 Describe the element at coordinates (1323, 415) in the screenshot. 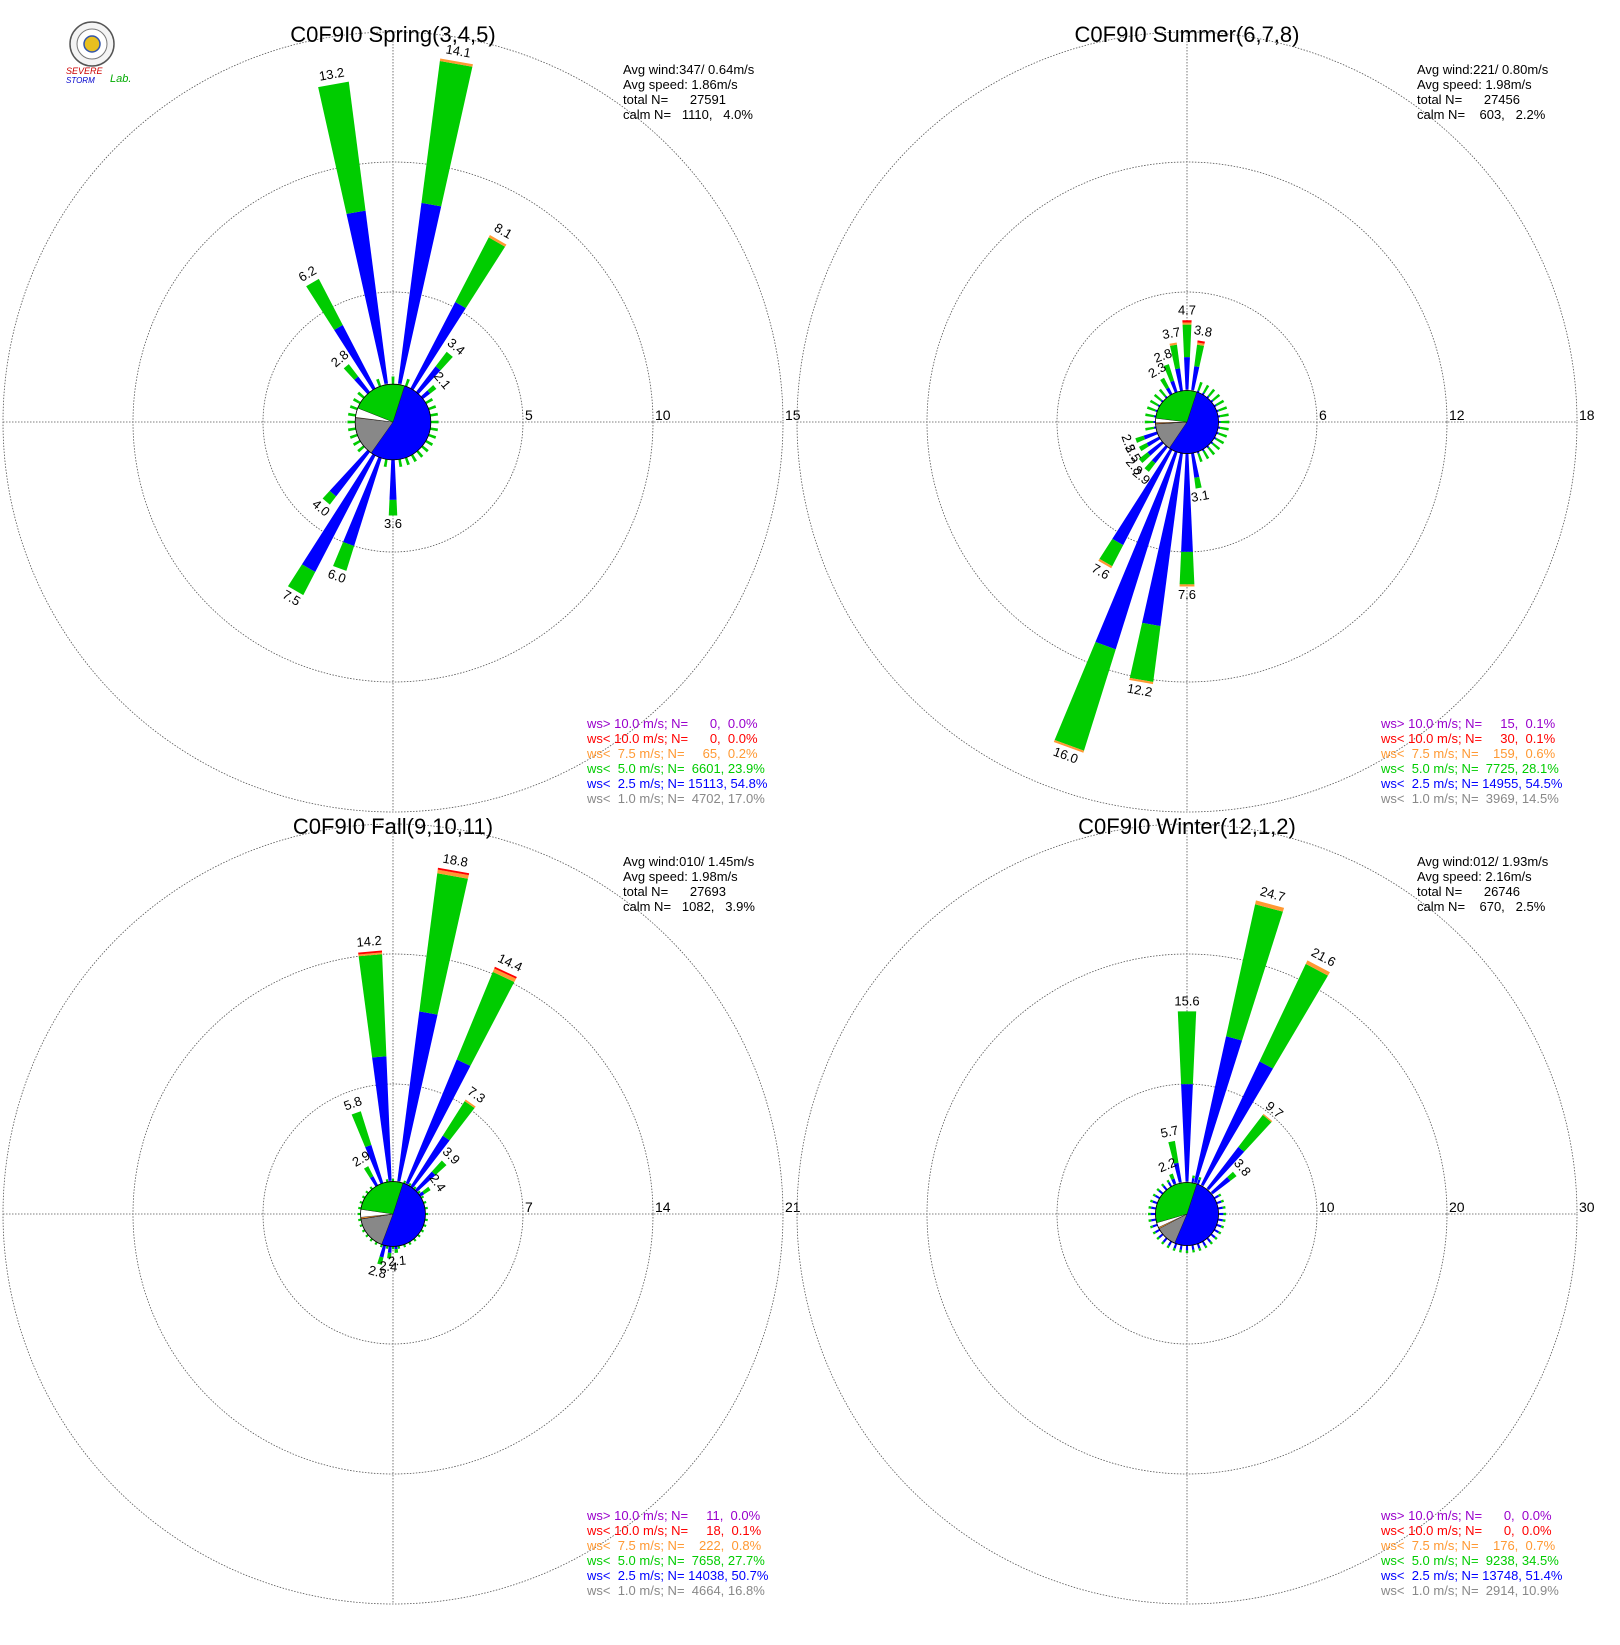

I see `ring-tick-label: 6` at that location.